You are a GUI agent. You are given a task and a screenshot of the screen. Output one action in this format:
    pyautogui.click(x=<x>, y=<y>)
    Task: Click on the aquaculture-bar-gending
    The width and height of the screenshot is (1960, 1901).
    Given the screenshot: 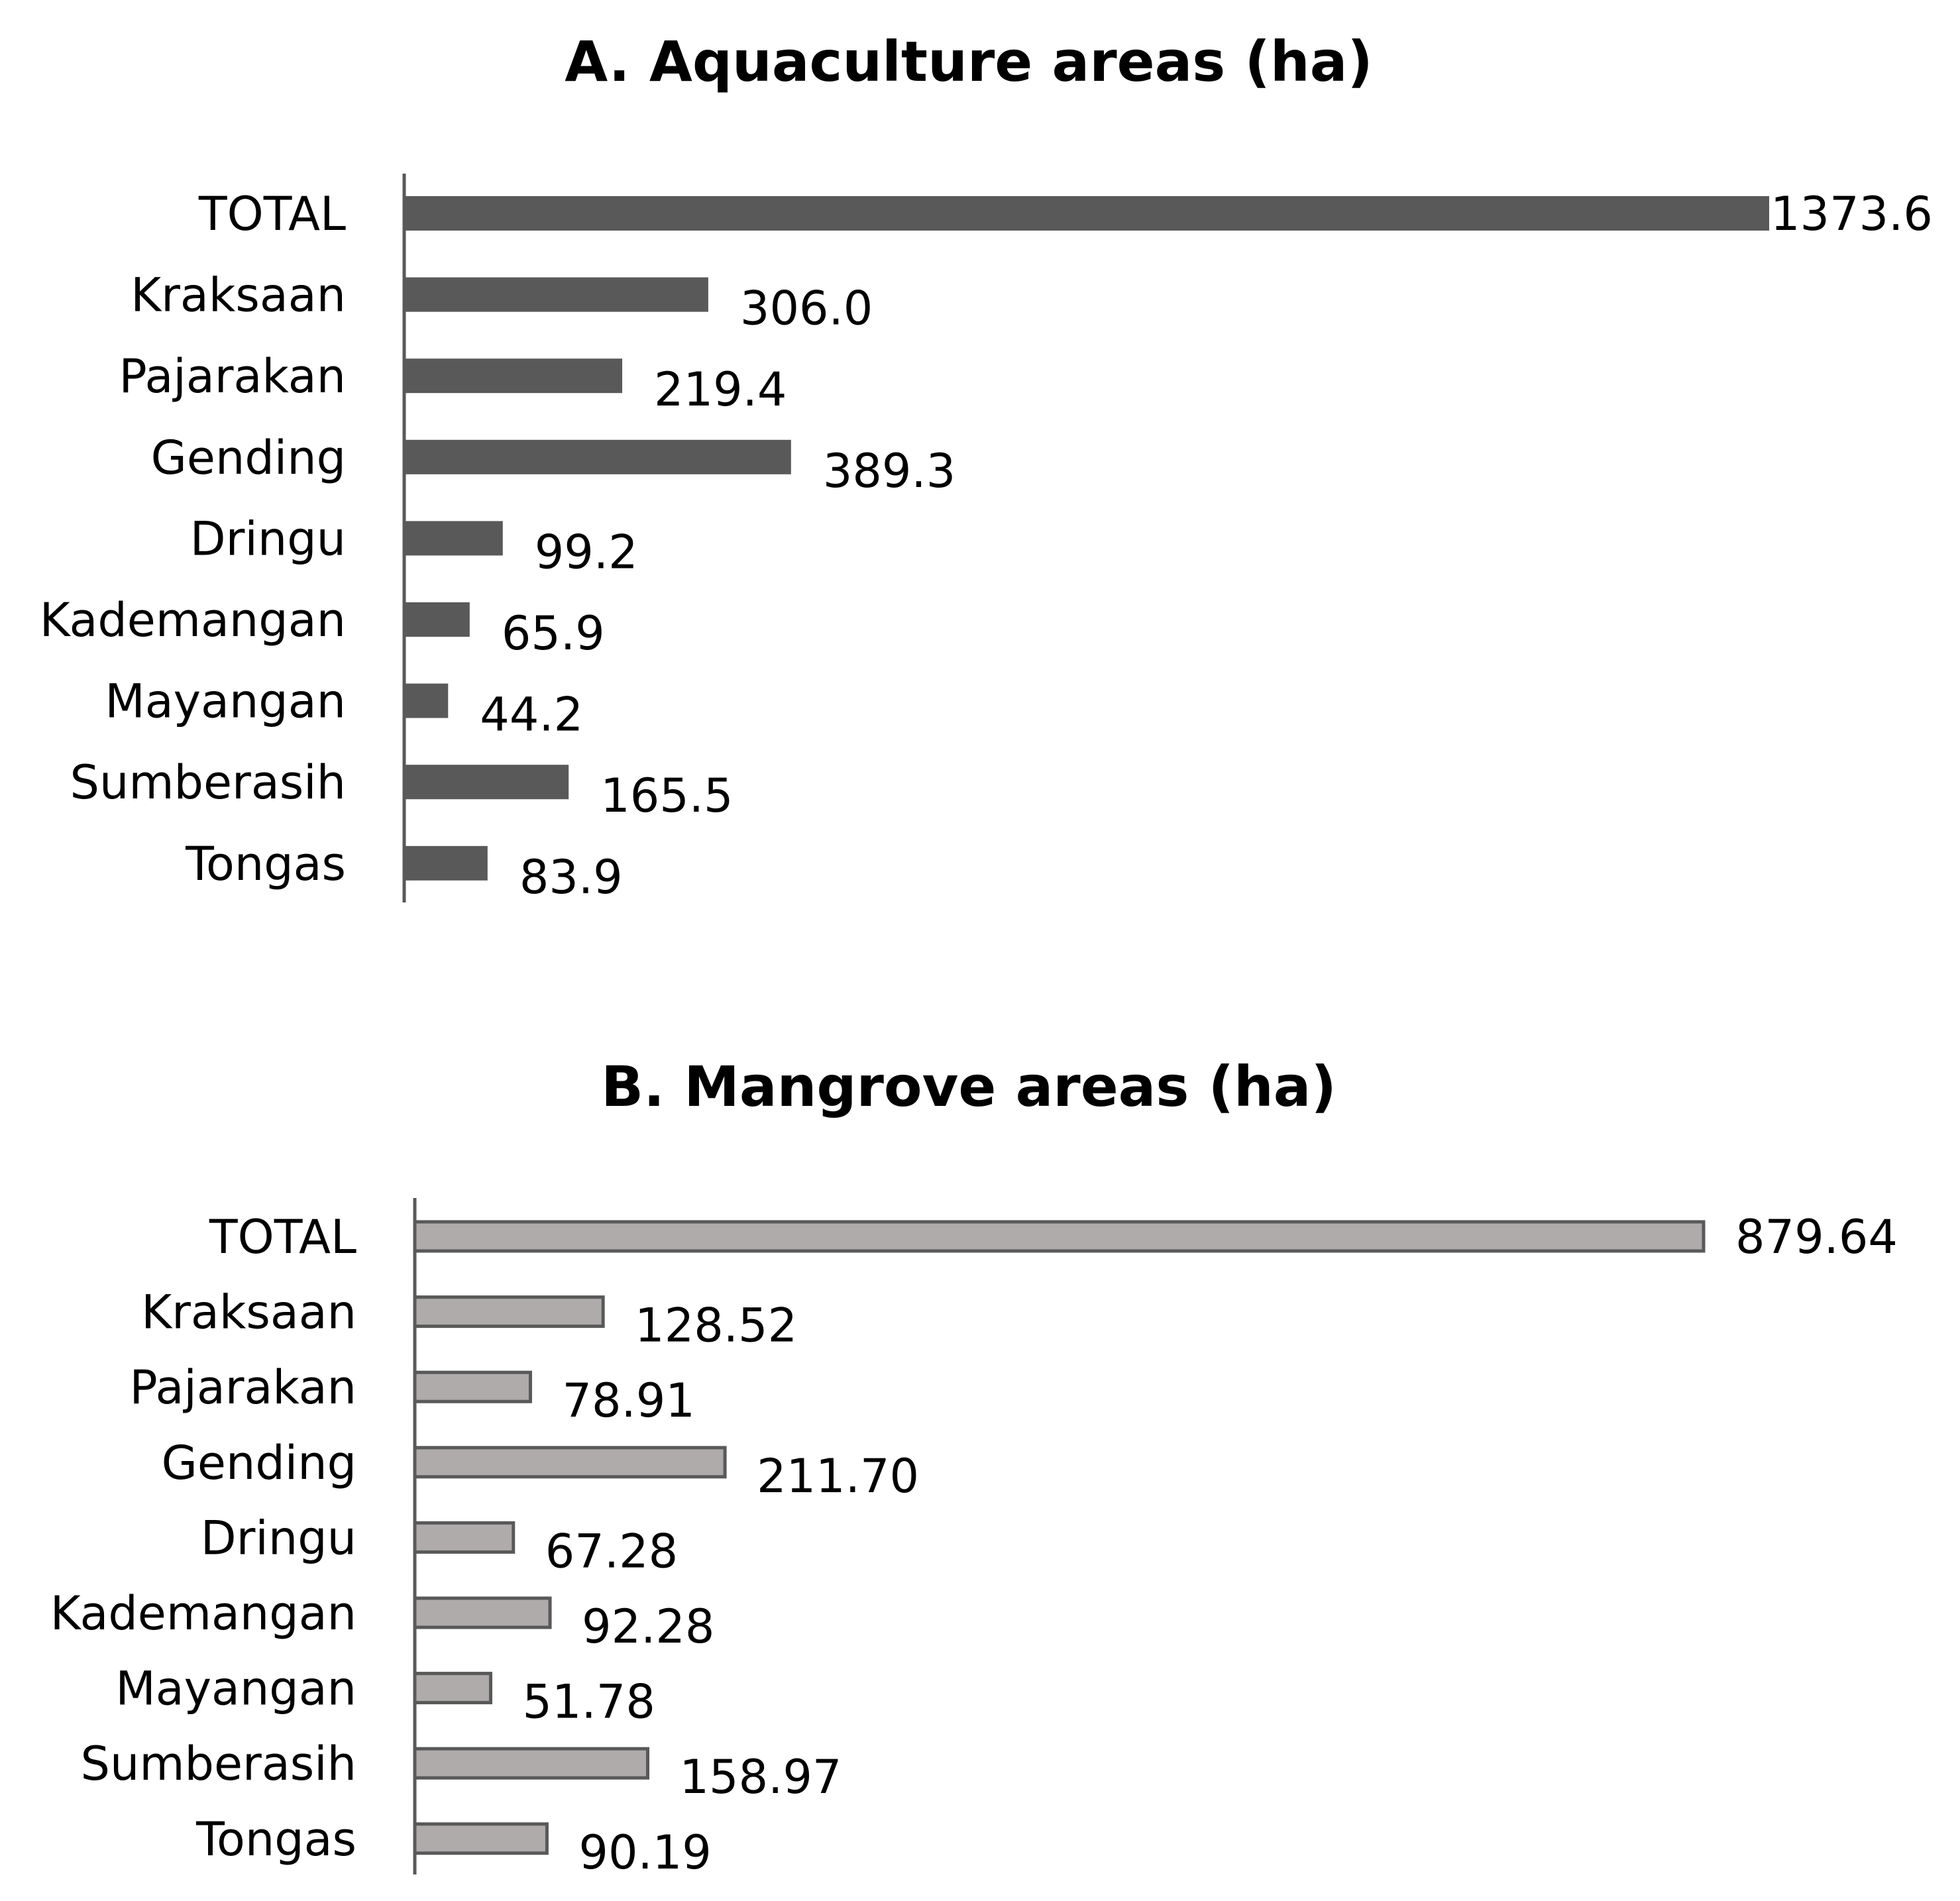 What is the action you would take?
    pyautogui.click(x=597, y=457)
    